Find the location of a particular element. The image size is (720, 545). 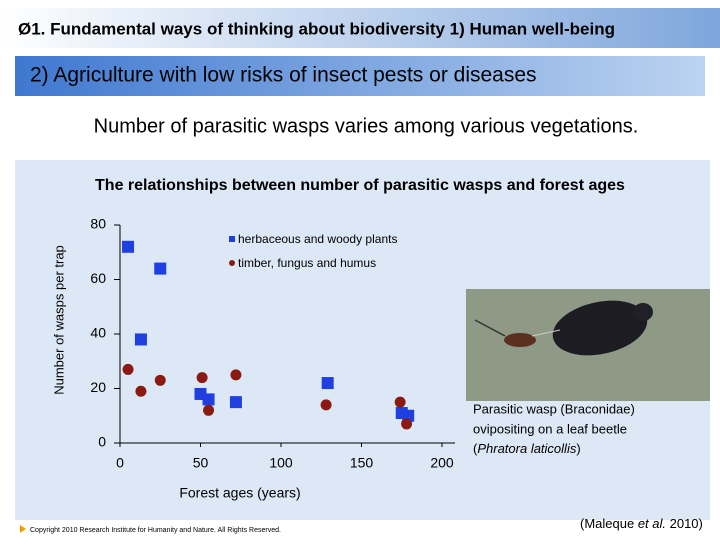

y-tick-label: 0 is located at coordinates (102, 442).